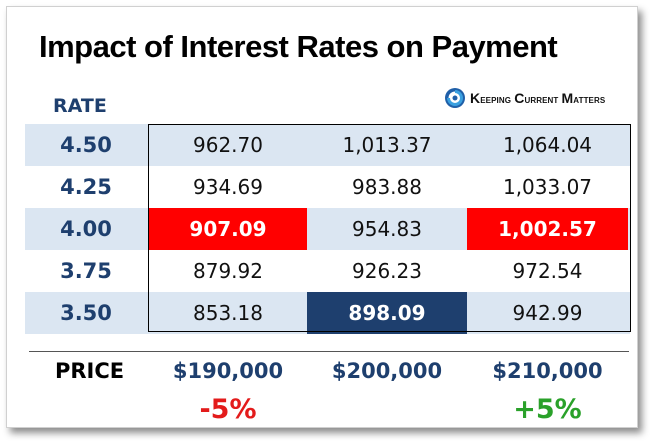 The width and height of the screenshot is (650, 441). What do you see at coordinates (387, 271) in the screenshot?
I see `payment-cell: 926.23` at bounding box center [387, 271].